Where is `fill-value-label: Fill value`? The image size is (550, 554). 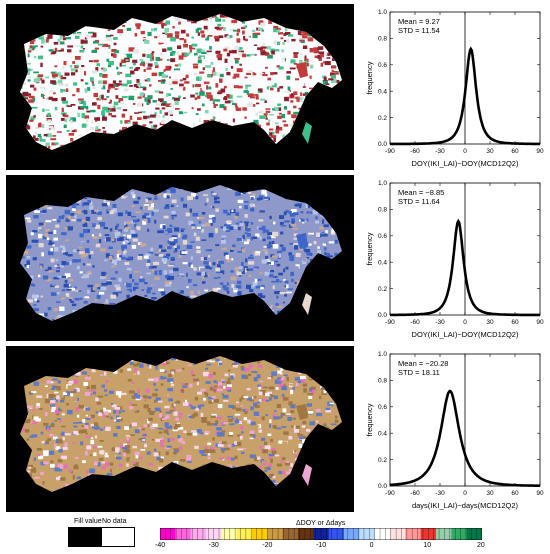 fill-value-label: Fill value is located at coordinates (88, 521).